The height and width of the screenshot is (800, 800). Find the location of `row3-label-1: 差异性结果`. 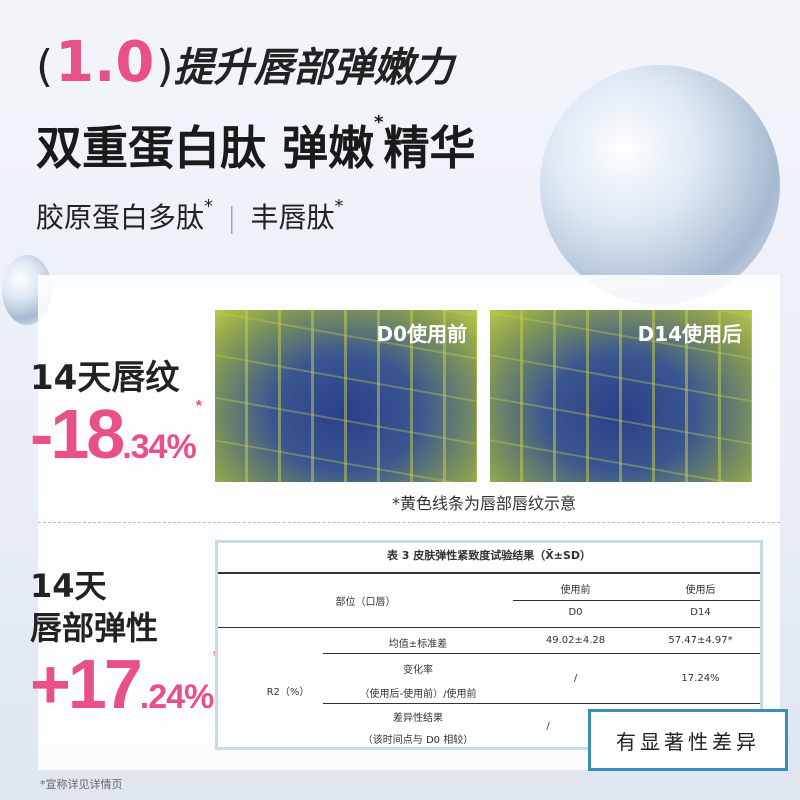

row3-label-1: 差异性结果 is located at coordinates (418, 718).